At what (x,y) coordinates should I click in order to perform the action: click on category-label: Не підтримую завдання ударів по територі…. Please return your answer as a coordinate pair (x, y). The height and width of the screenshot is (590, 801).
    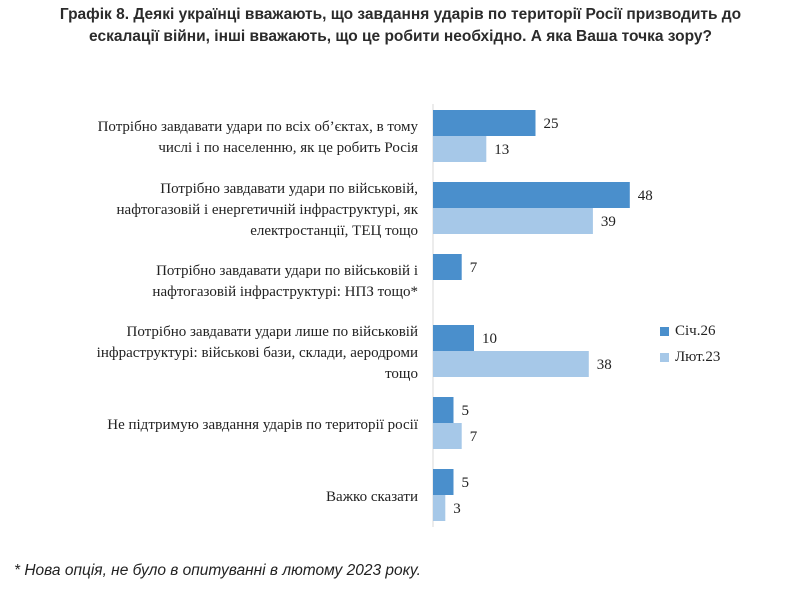
    Looking at the image, I should click on (218, 425).